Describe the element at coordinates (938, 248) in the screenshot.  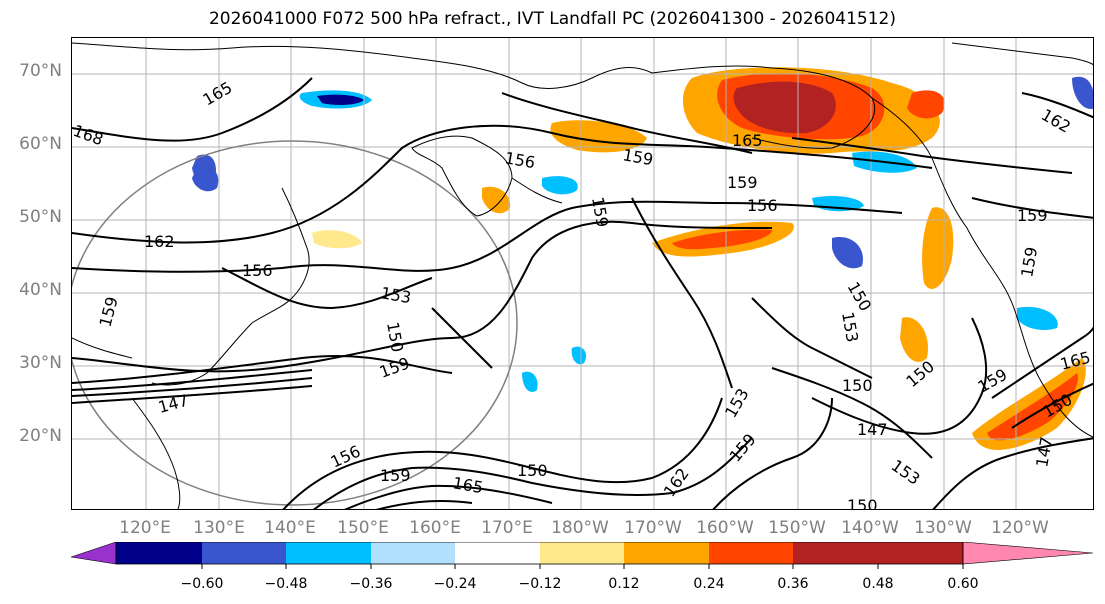
I see `shade-positive-coast` at that location.